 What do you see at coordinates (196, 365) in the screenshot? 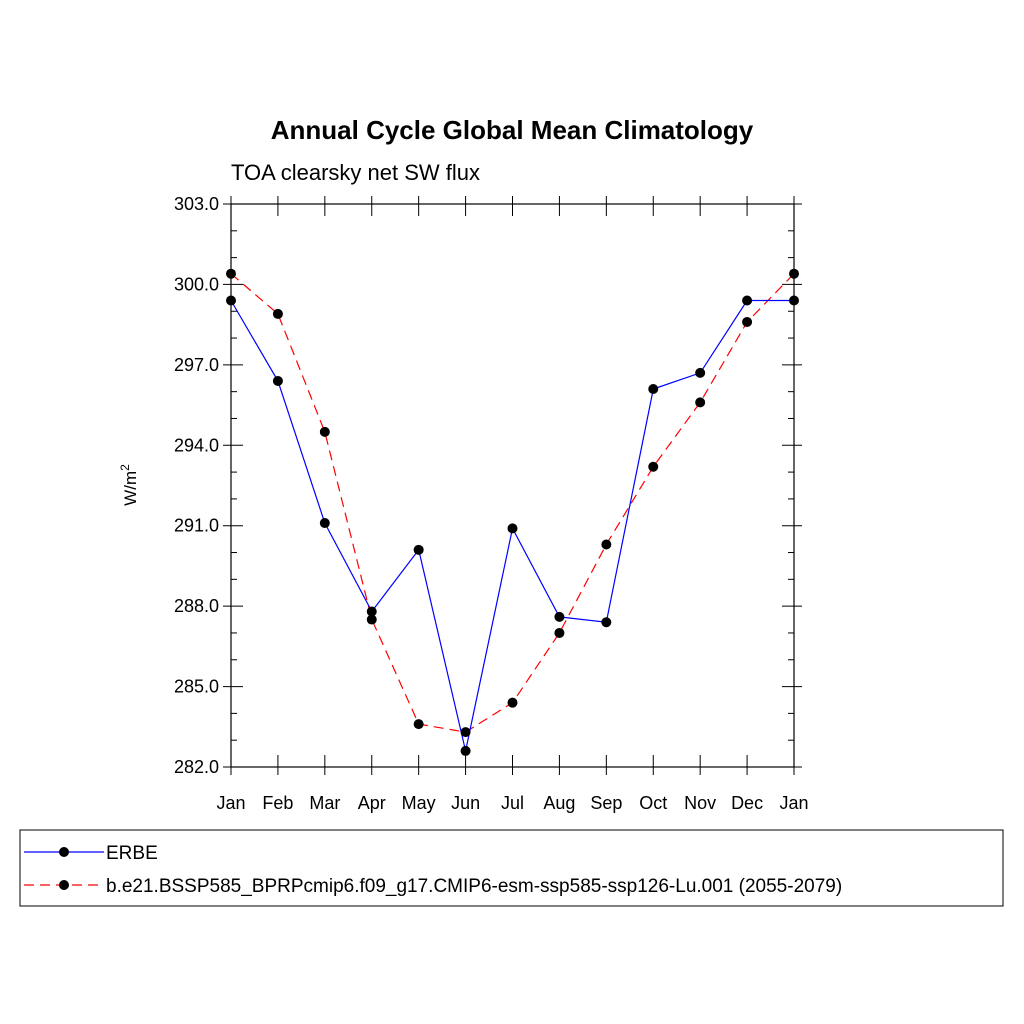
I see `y-tick-label: 297.0` at bounding box center [196, 365].